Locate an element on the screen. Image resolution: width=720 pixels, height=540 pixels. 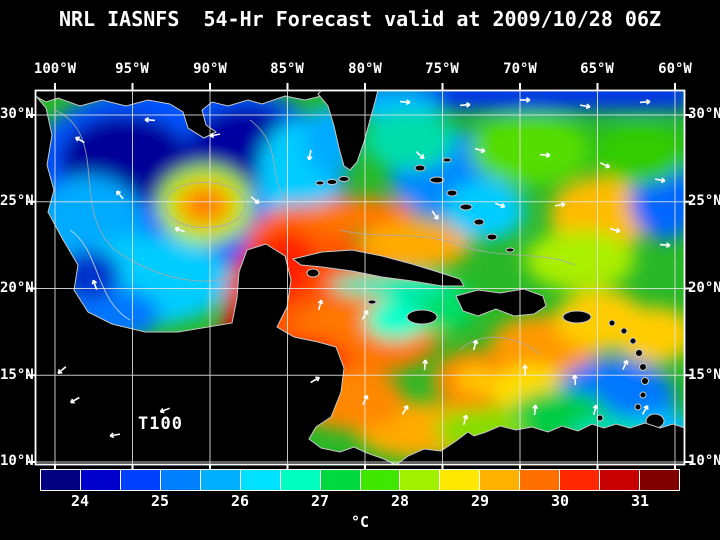
lon-tick-label: 70°W is located at coordinates (520, 69).